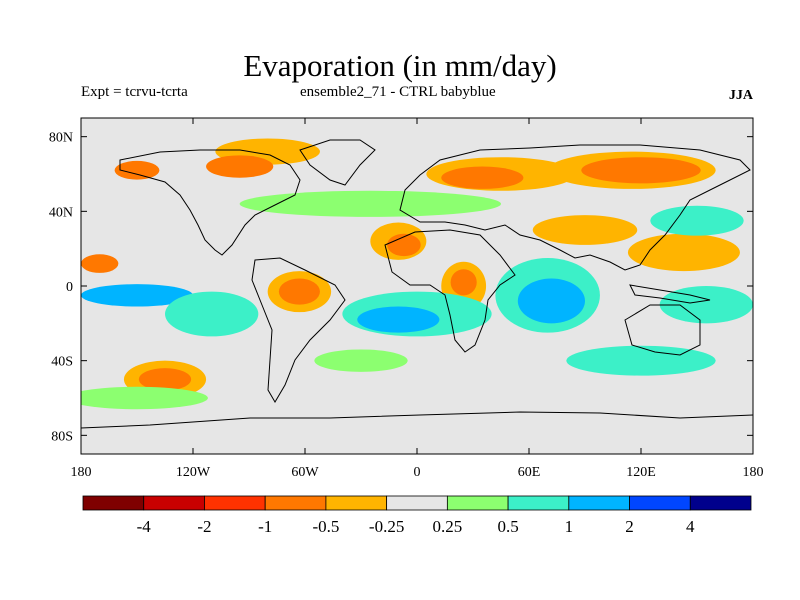 The height and width of the screenshot is (600, 800). What do you see at coordinates (507, 526) in the screenshot?
I see `colorbar-label-6: 0.5` at bounding box center [507, 526].